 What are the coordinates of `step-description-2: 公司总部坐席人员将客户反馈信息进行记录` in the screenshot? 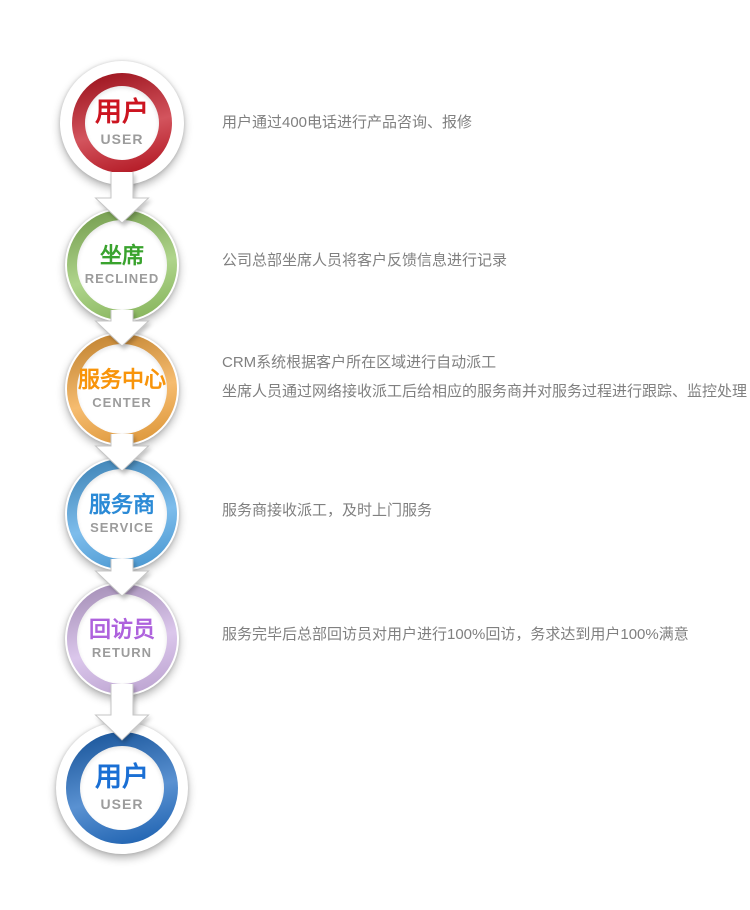 It's located at (364, 260).